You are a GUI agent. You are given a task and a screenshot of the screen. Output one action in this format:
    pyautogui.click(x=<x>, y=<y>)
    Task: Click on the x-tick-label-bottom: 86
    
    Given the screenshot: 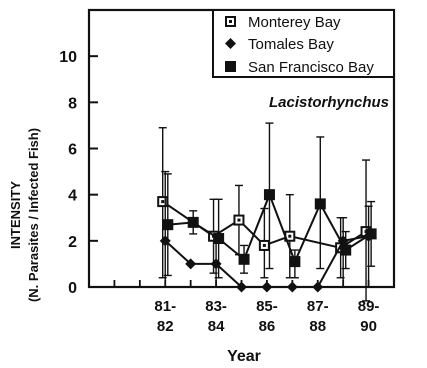 What is the action you would take?
    pyautogui.click(x=267, y=326)
    